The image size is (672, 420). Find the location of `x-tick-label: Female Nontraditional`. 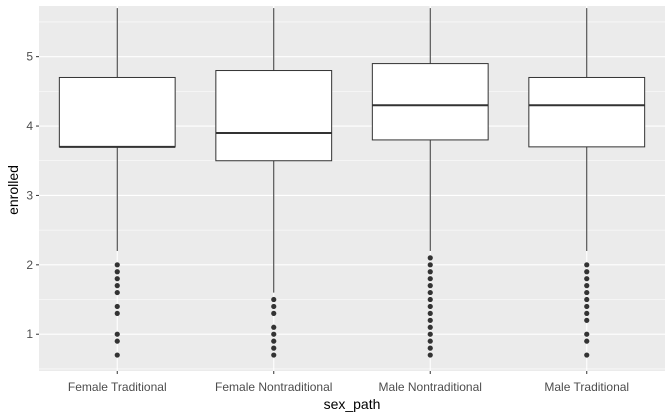

x-tick-label: Female Nontraditional is located at coordinates (273, 387).